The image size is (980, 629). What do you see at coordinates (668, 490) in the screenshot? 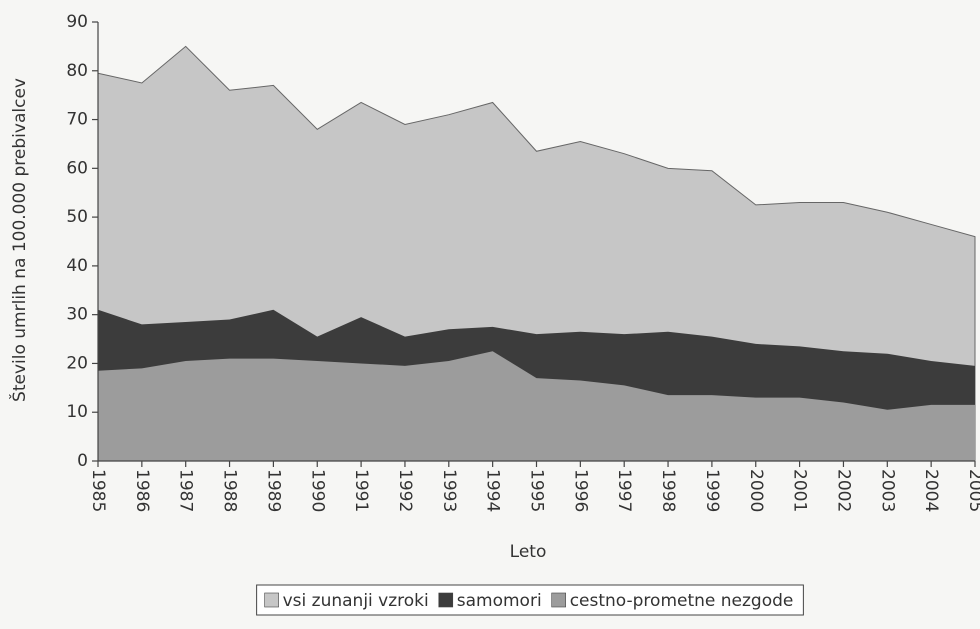
I see `x-tick-label: 1998` at bounding box center [668, 490].